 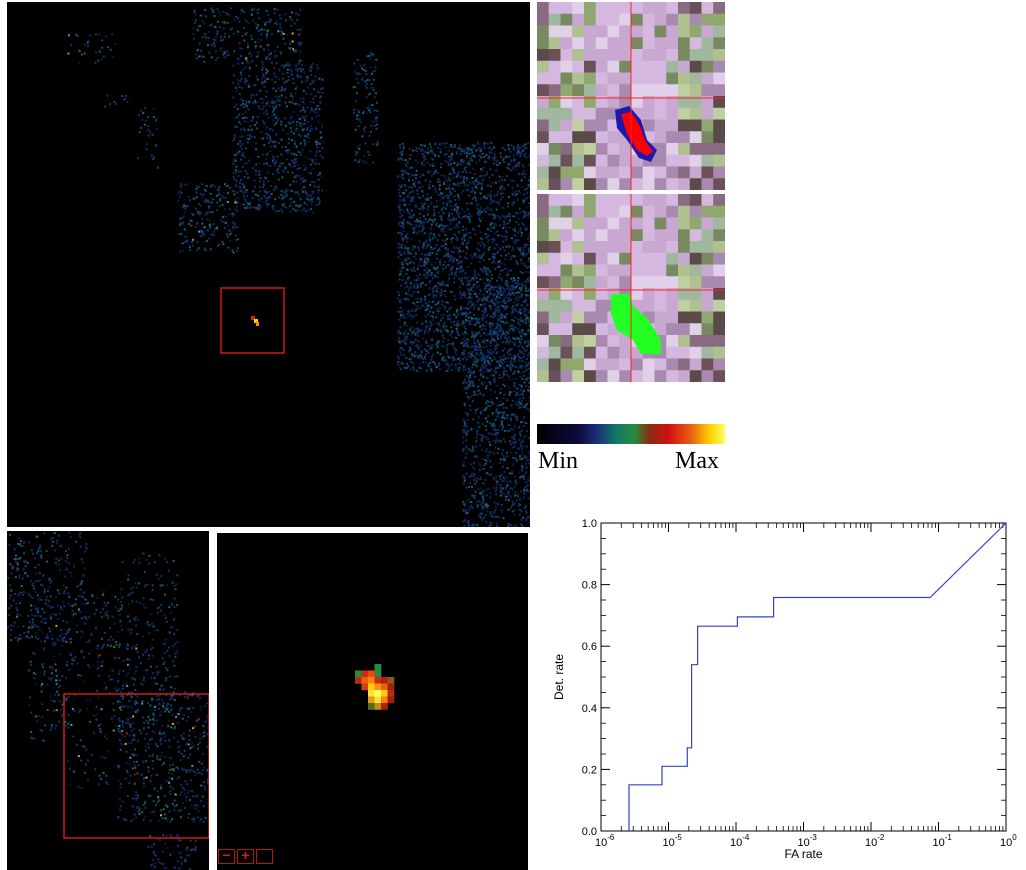 I want to click on thumbnail-truth-mask, so click(x=631, y=288).